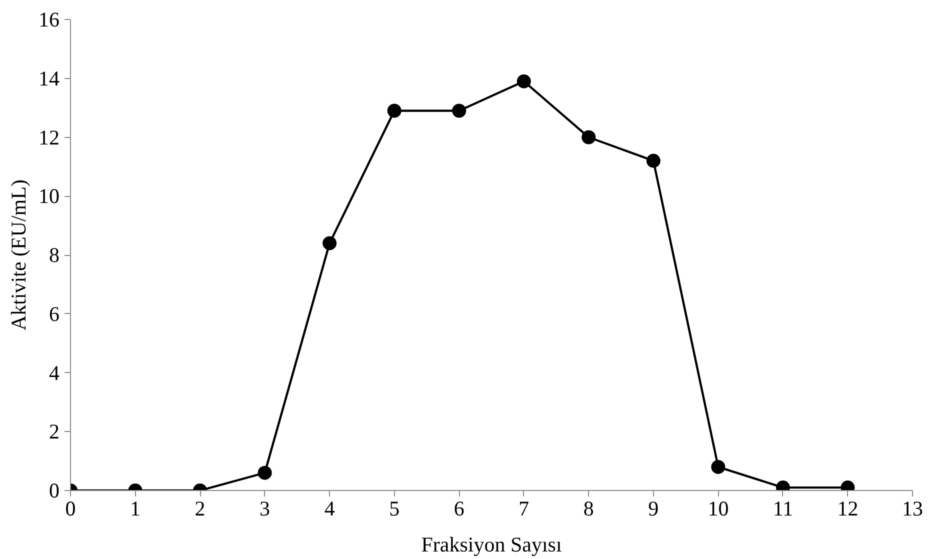 This screenshot has height=559, width=931. What do you see at coordinates (783, 508) in the screenshot?
I see `x-tick-label: 11` at bounding box center [783, 508].